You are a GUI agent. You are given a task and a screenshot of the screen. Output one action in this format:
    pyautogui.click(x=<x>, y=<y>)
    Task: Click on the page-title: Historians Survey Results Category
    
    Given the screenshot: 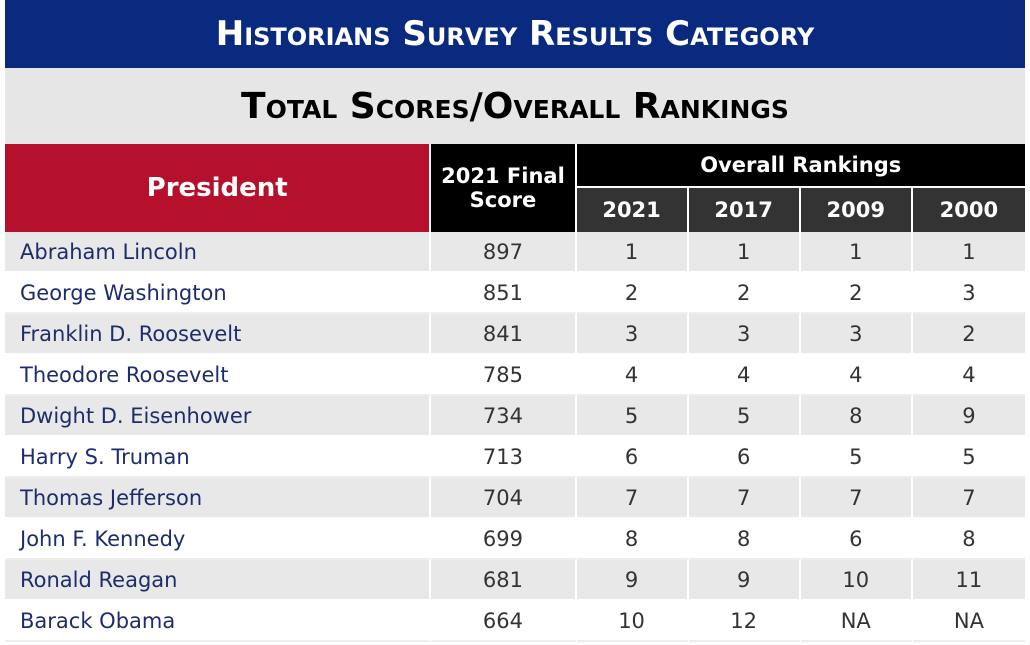 What is the action you would take?
    pyautogui.click(x=515, y=34)
    